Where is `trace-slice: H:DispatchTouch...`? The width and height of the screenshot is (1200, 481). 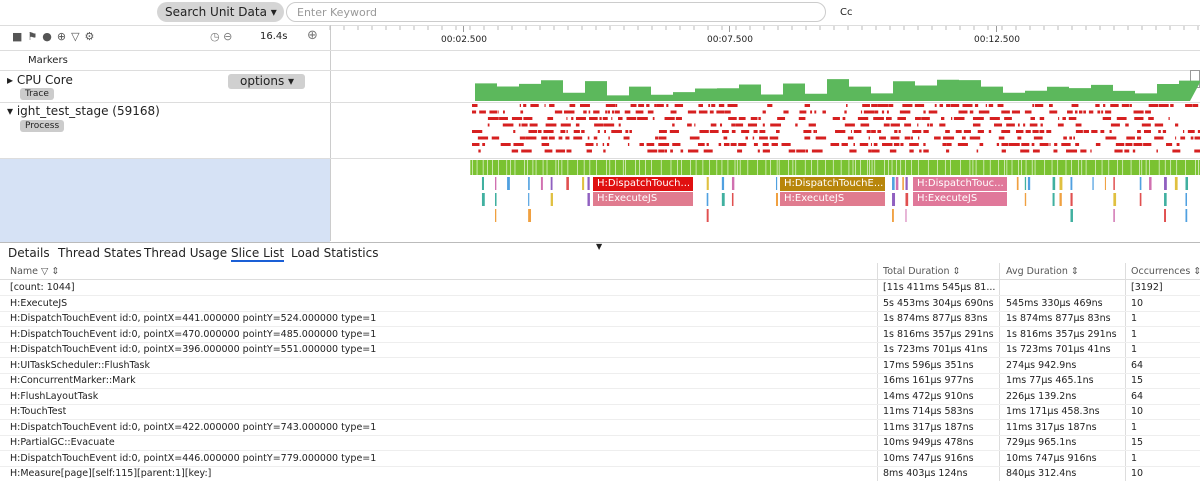
trace-slice: H:DispatchTouch... is located at coordinates (643, 184).